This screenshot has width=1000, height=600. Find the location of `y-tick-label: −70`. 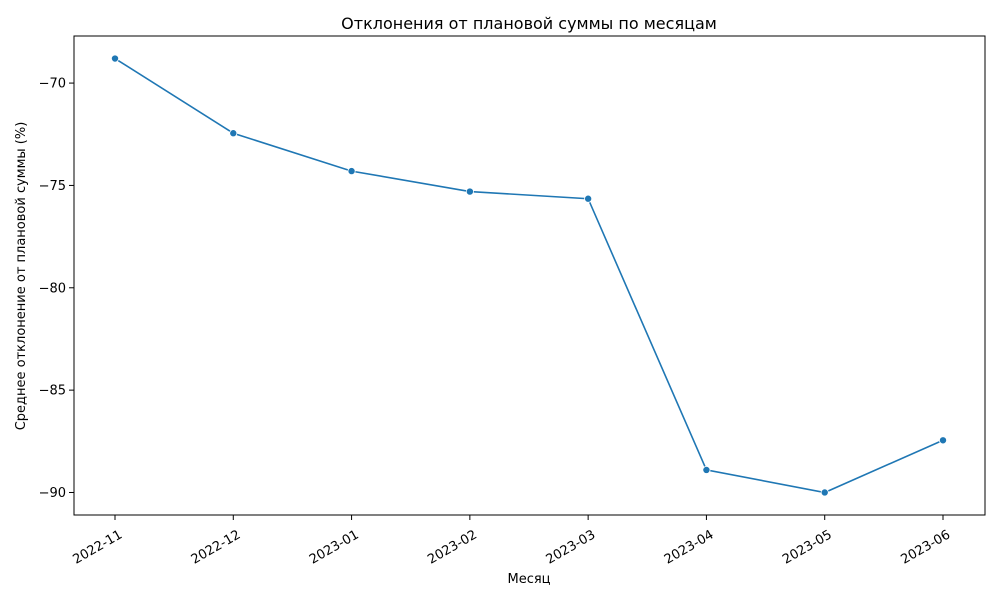

y-tick-label: −70 is located at coordinates (52, 84).